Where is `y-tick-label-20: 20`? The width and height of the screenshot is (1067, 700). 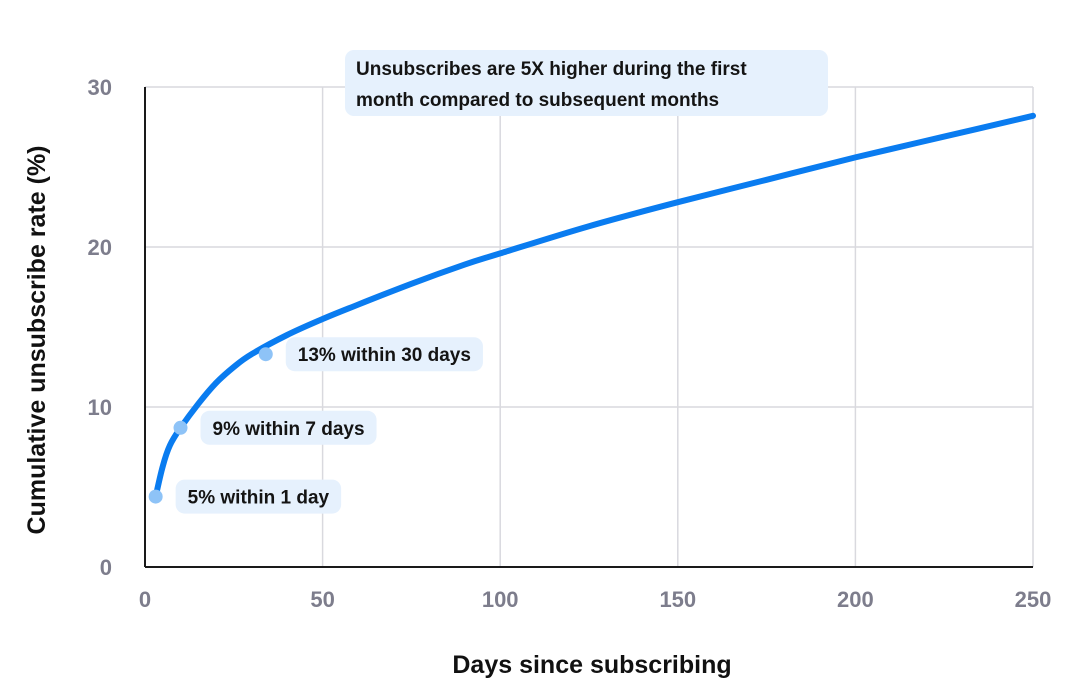 y-tick-label-20: 20 is located at coordinates (100, 247).